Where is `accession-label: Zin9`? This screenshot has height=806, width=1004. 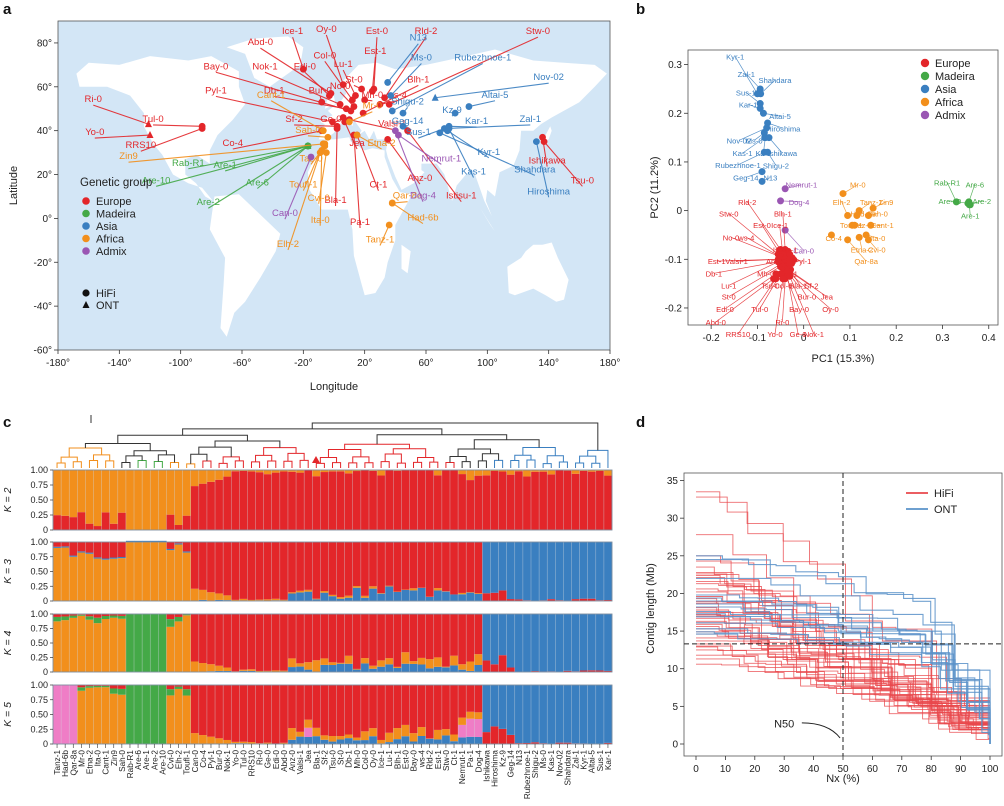
accession-label: Zin9 is located at coordinates (114, 758).